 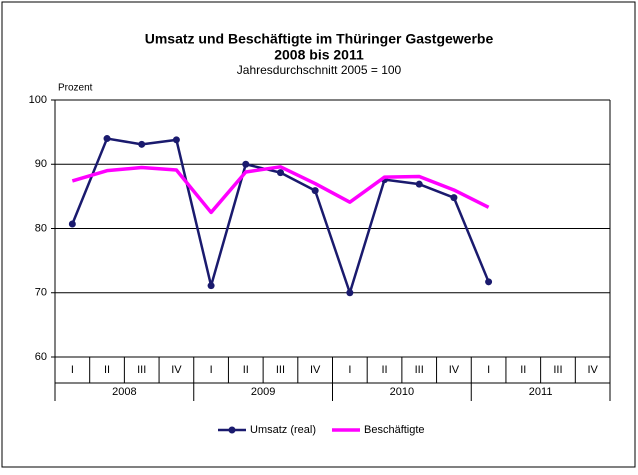 What do you see at coordinates (41, 357) in the screenshot?
I see `y-tick-label: 60` at bounding box center [41, 357].